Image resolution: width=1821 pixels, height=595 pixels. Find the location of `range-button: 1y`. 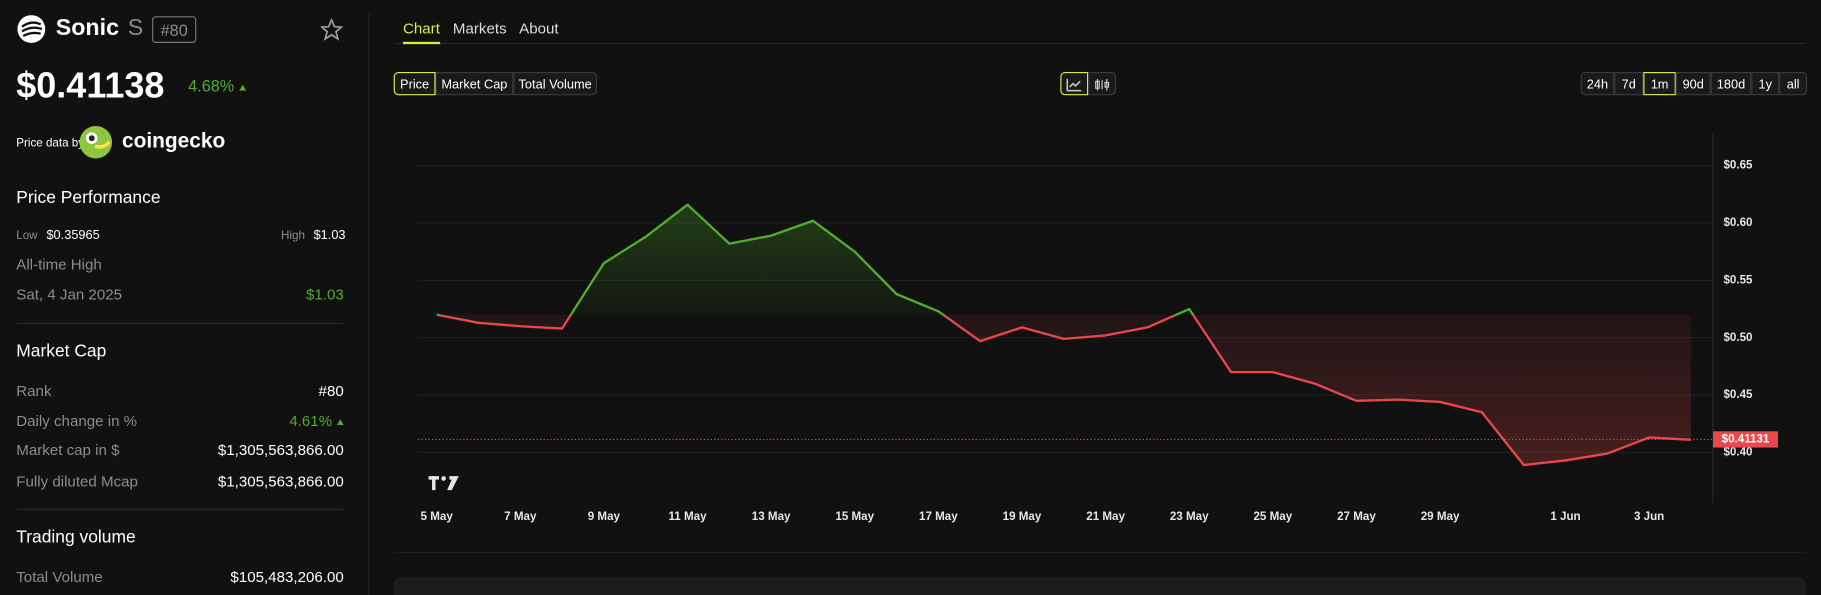

range-button: 1y is located at coordinates (1765, 84).